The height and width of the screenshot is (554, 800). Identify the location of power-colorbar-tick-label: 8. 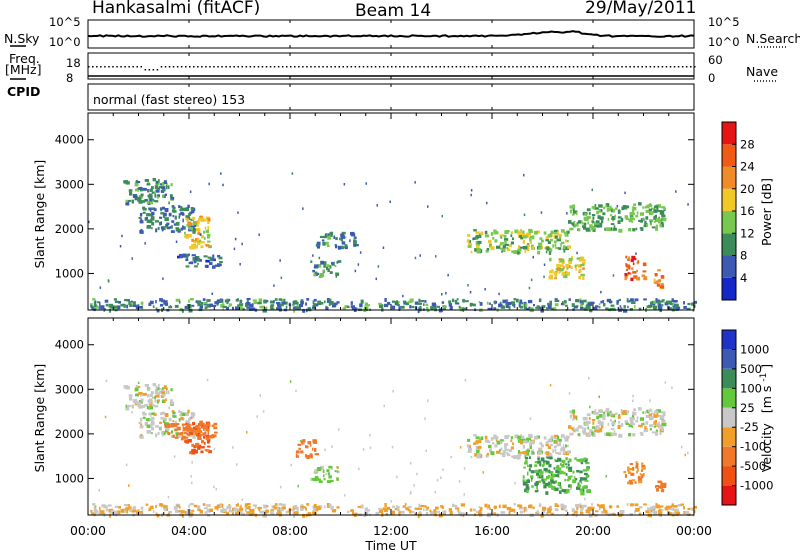
(743, 256).